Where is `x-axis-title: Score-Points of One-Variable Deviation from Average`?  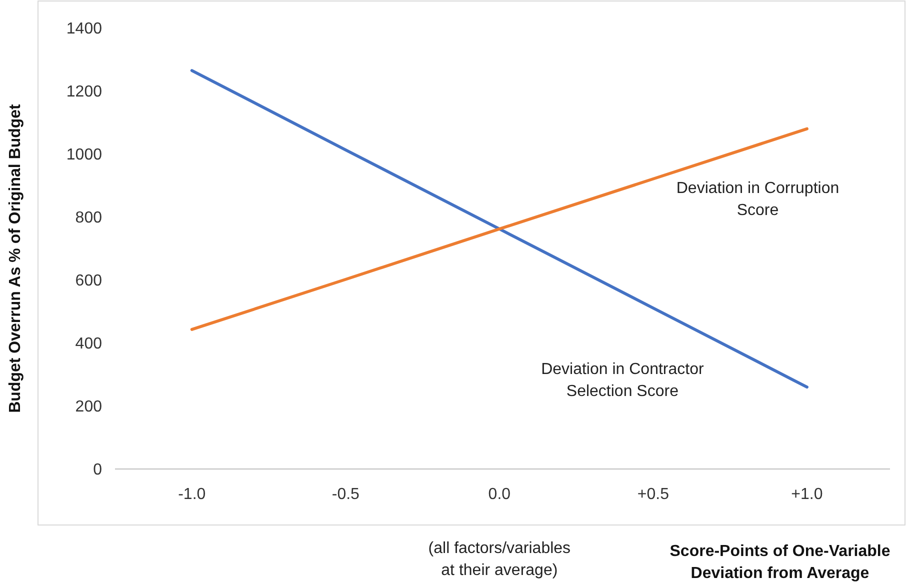 x-axis-title: Score-Points of One-Variable Deviation from Average is located at coordinates (780, 562).